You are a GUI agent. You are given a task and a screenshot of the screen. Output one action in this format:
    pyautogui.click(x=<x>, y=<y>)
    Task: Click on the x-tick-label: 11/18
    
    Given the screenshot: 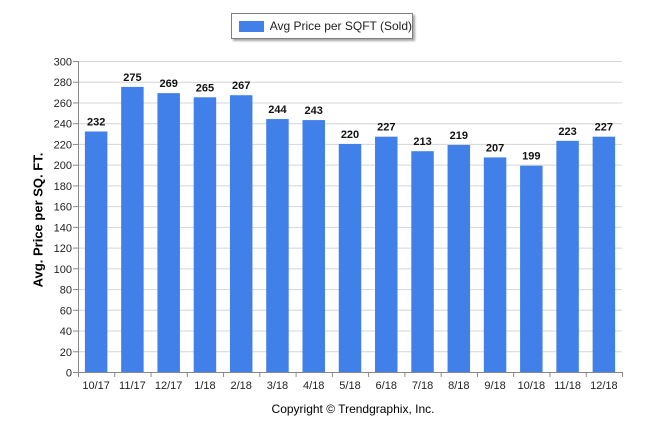 What is the action you would take?
    pyautogui.click(x=567, y=386)
    